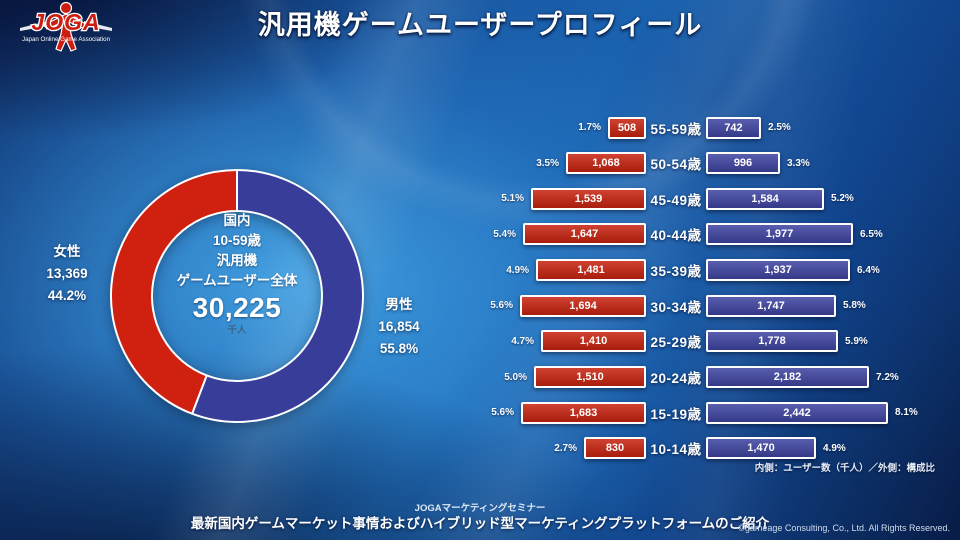  I want to click on male-pct-label: 6.4%, so click(868, 270).